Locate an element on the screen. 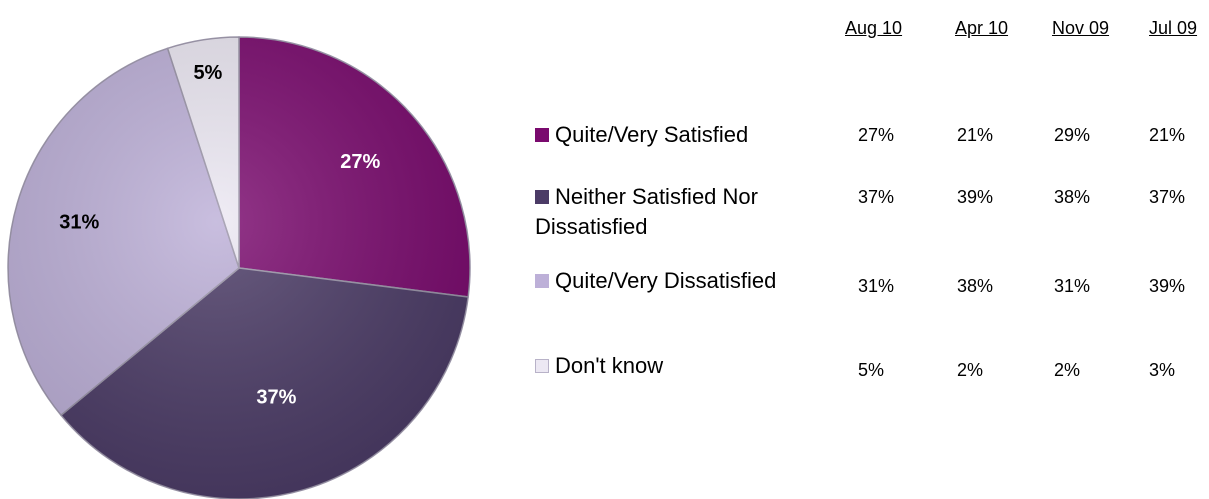 This screenshot has height=499, width=1209. legend-item-satisfied: Quite/Very Satisfied is located at coordinates (677, 135).